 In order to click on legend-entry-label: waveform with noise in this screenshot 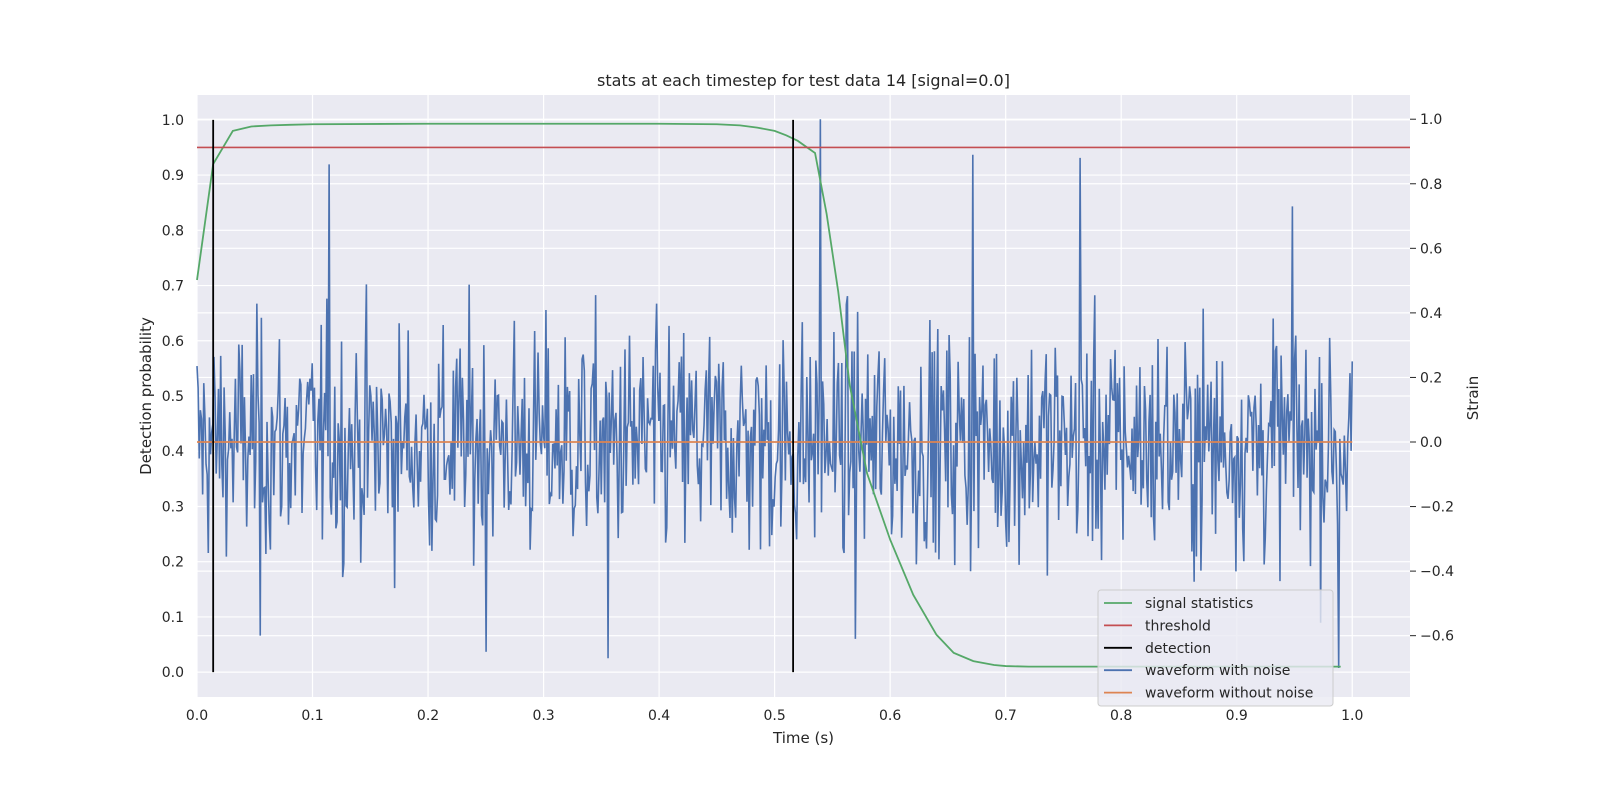, I will do `click(1217, 671)`.